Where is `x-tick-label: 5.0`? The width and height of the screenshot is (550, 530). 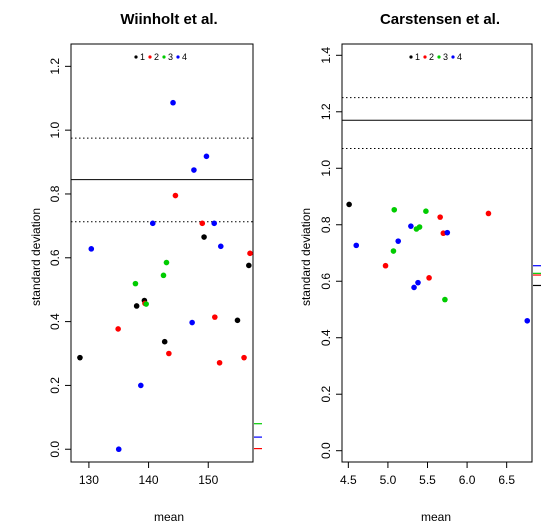 x-tick-label: 5.0 is located at coordinates (388, 480).